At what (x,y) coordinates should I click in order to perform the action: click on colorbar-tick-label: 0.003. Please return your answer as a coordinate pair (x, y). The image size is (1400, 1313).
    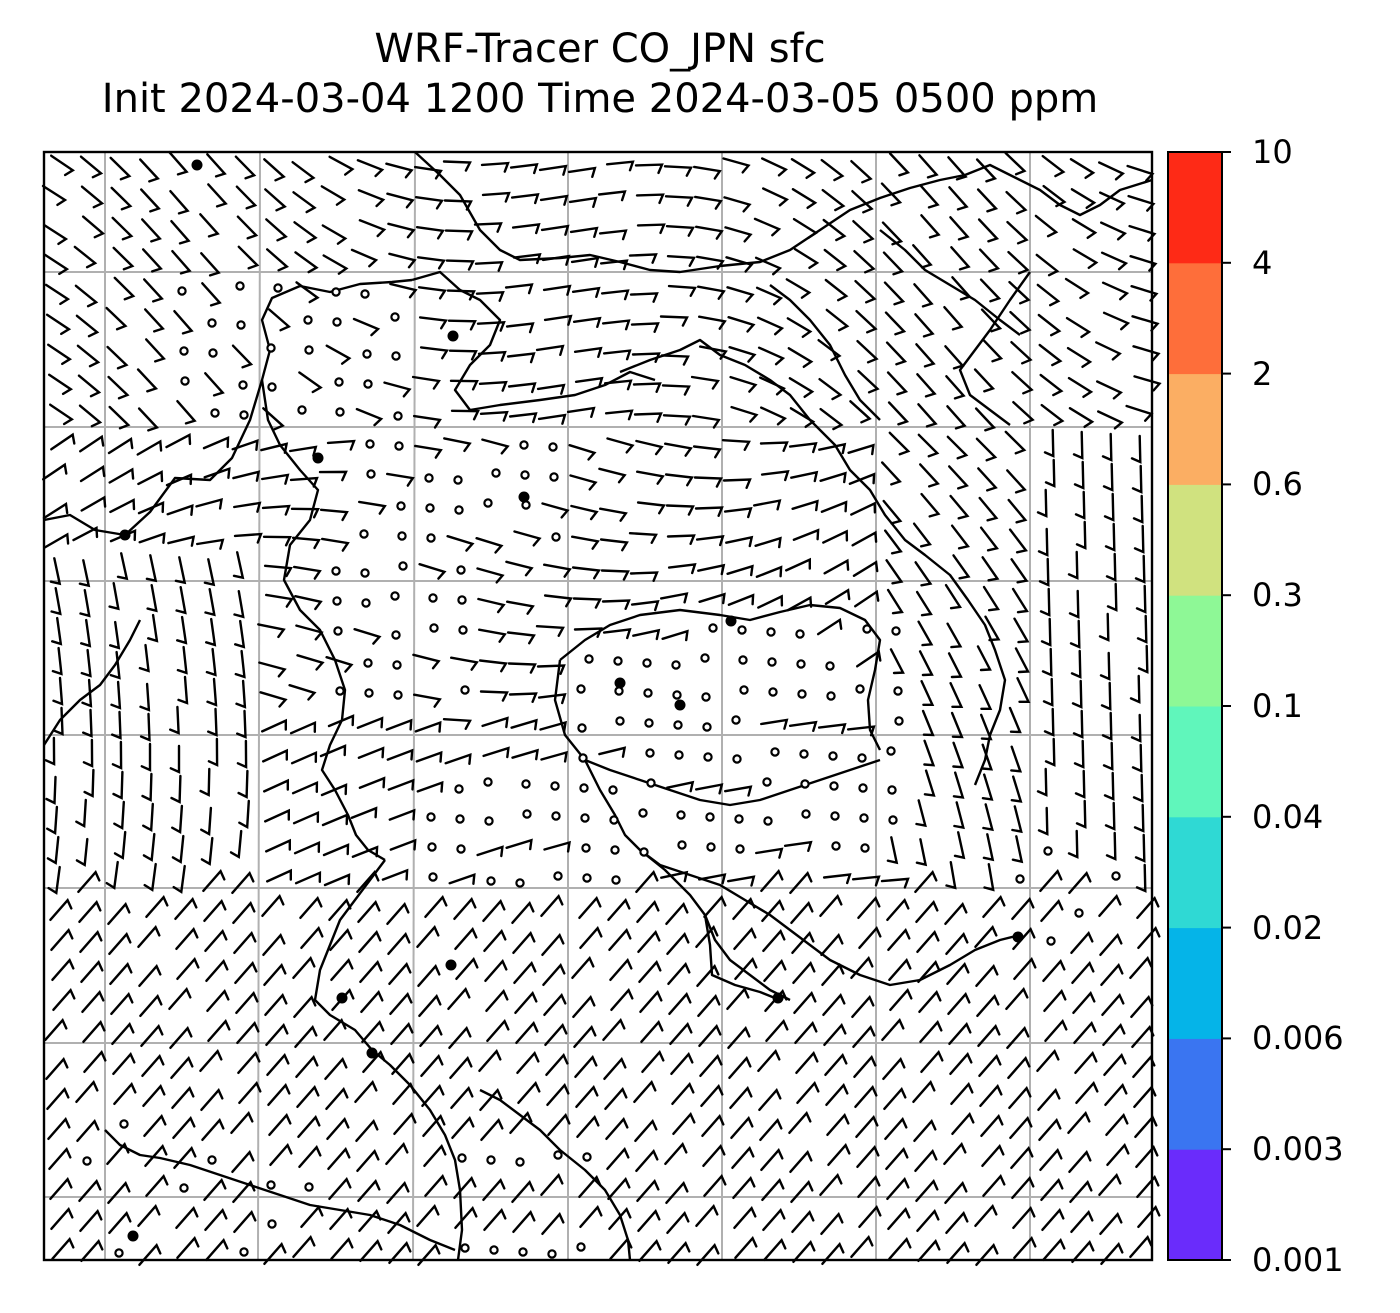
    Looking at the image, I should click on (1298, 1149).